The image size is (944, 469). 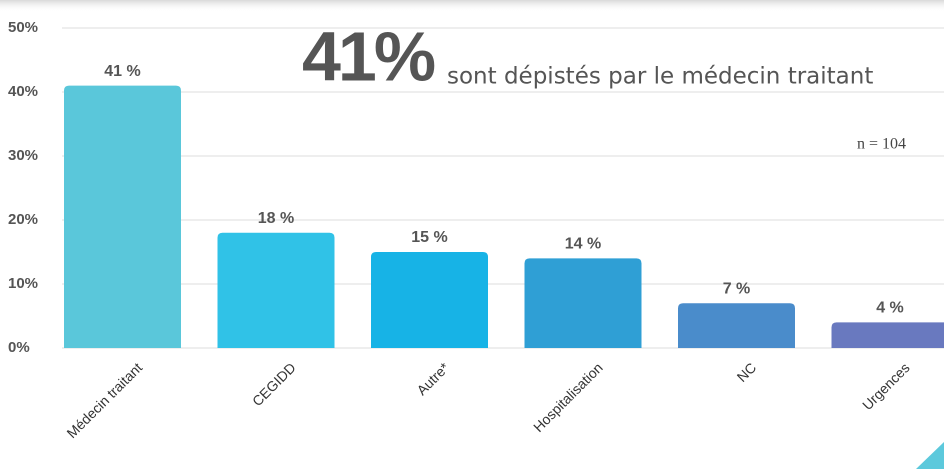 What do you see at coordinates (660, 77) in the screenshot?
I see `headline-text: sont dépistés par le médecin traitant` at bounding box center [660, 77].